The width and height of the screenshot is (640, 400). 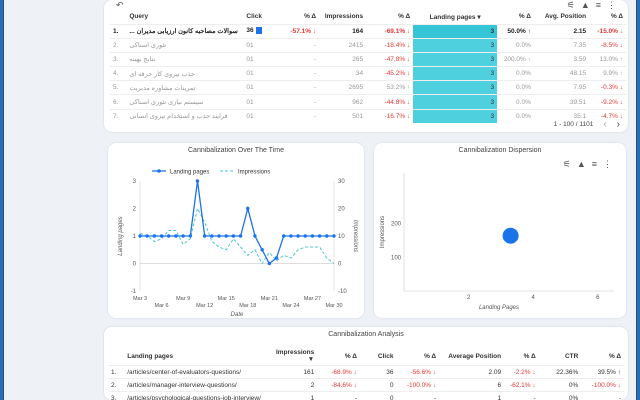 What do you see at coordinates (515, 73) in the screenshot?
I see `cell-lp-delta: 0.0%` at bounding box center [515, 73].